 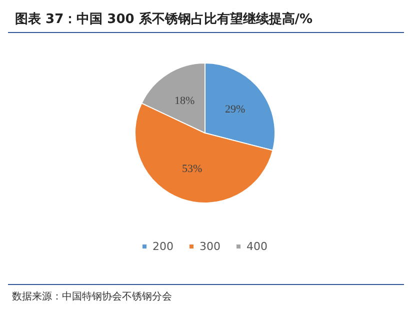 What do you see at coordinates (257, 246) in the screenshot?
I see `legend-label: 400` at bounding box center [257, 246].